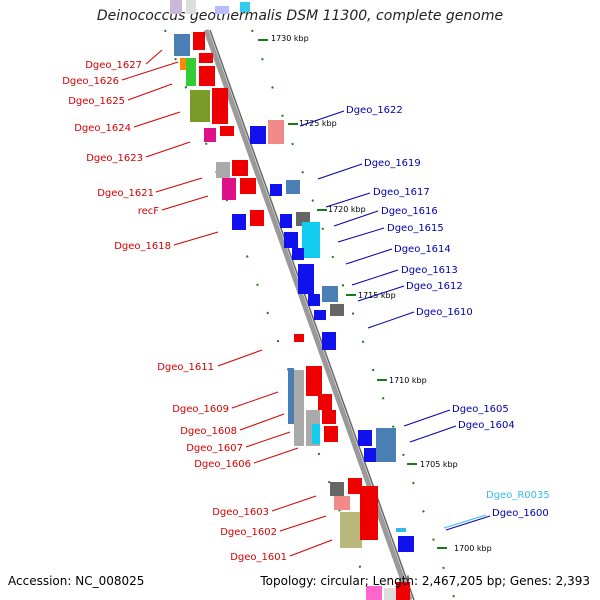 This screenshot has height=600, width=600. What do you see at coordinates (347, 209) in the screenshot?
I see `kbp-label: 1720 kbp` at bounding box center [347, 209].